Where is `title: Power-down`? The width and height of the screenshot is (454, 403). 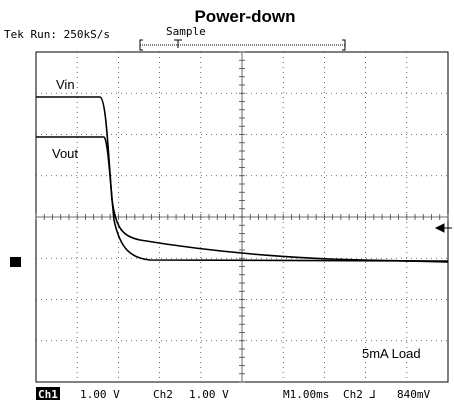
title: Power-down is located at coordinates (244, 16).